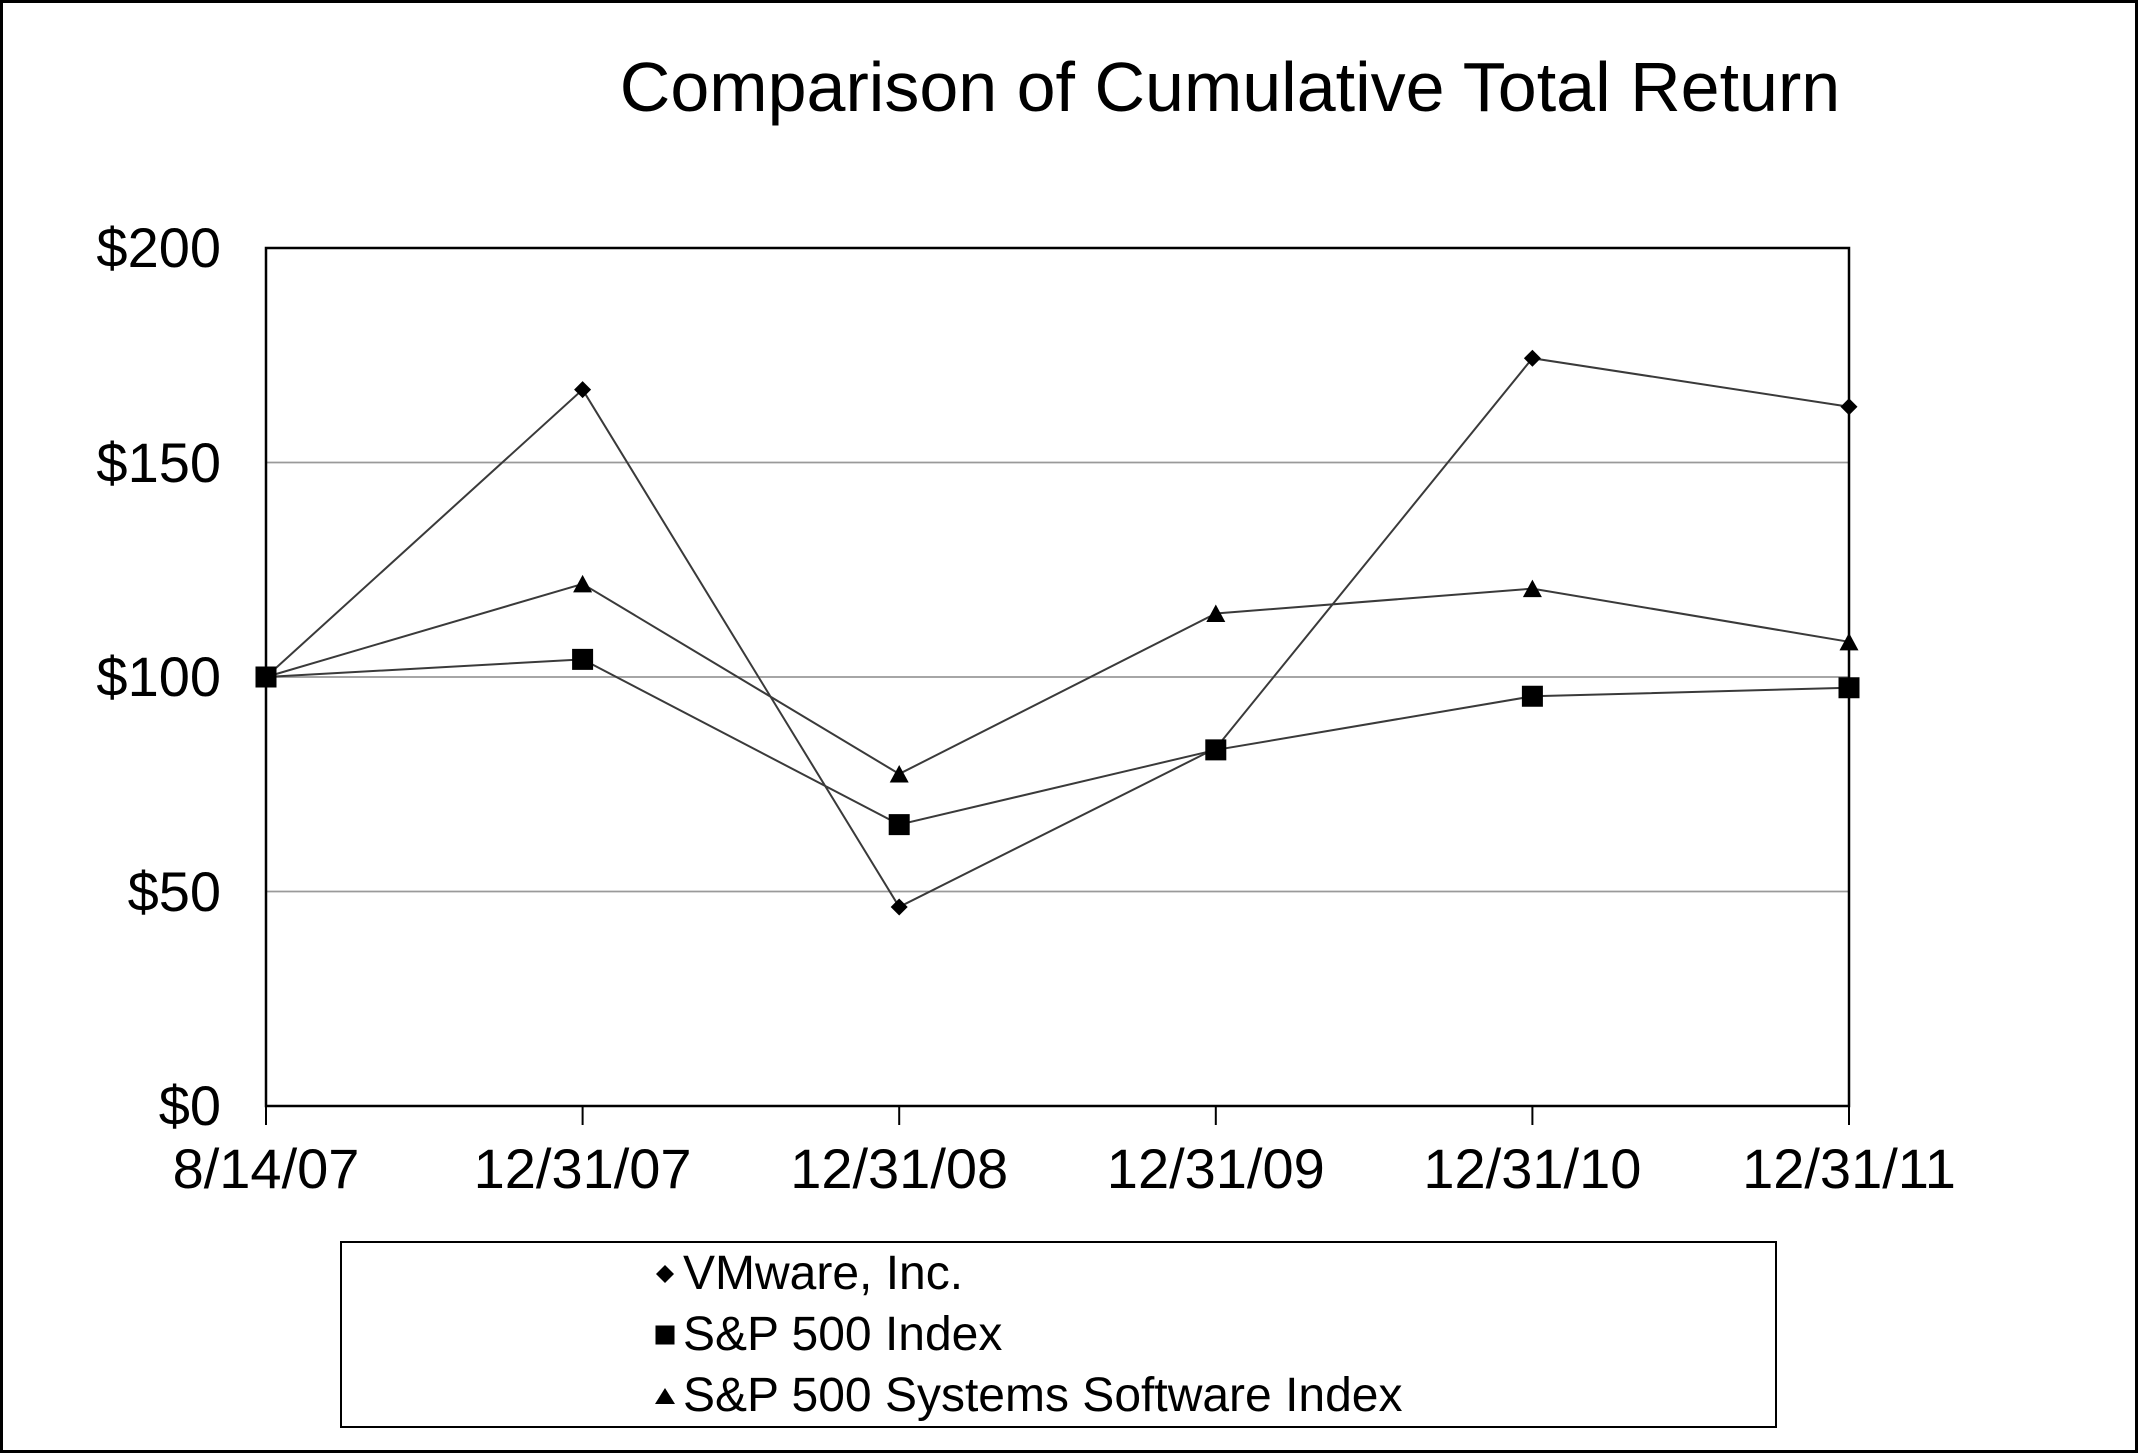  What do you see at coordinates (665, 1395) in the screenshot?
I see `triangle-icon` at bounding box center [665, 1395].